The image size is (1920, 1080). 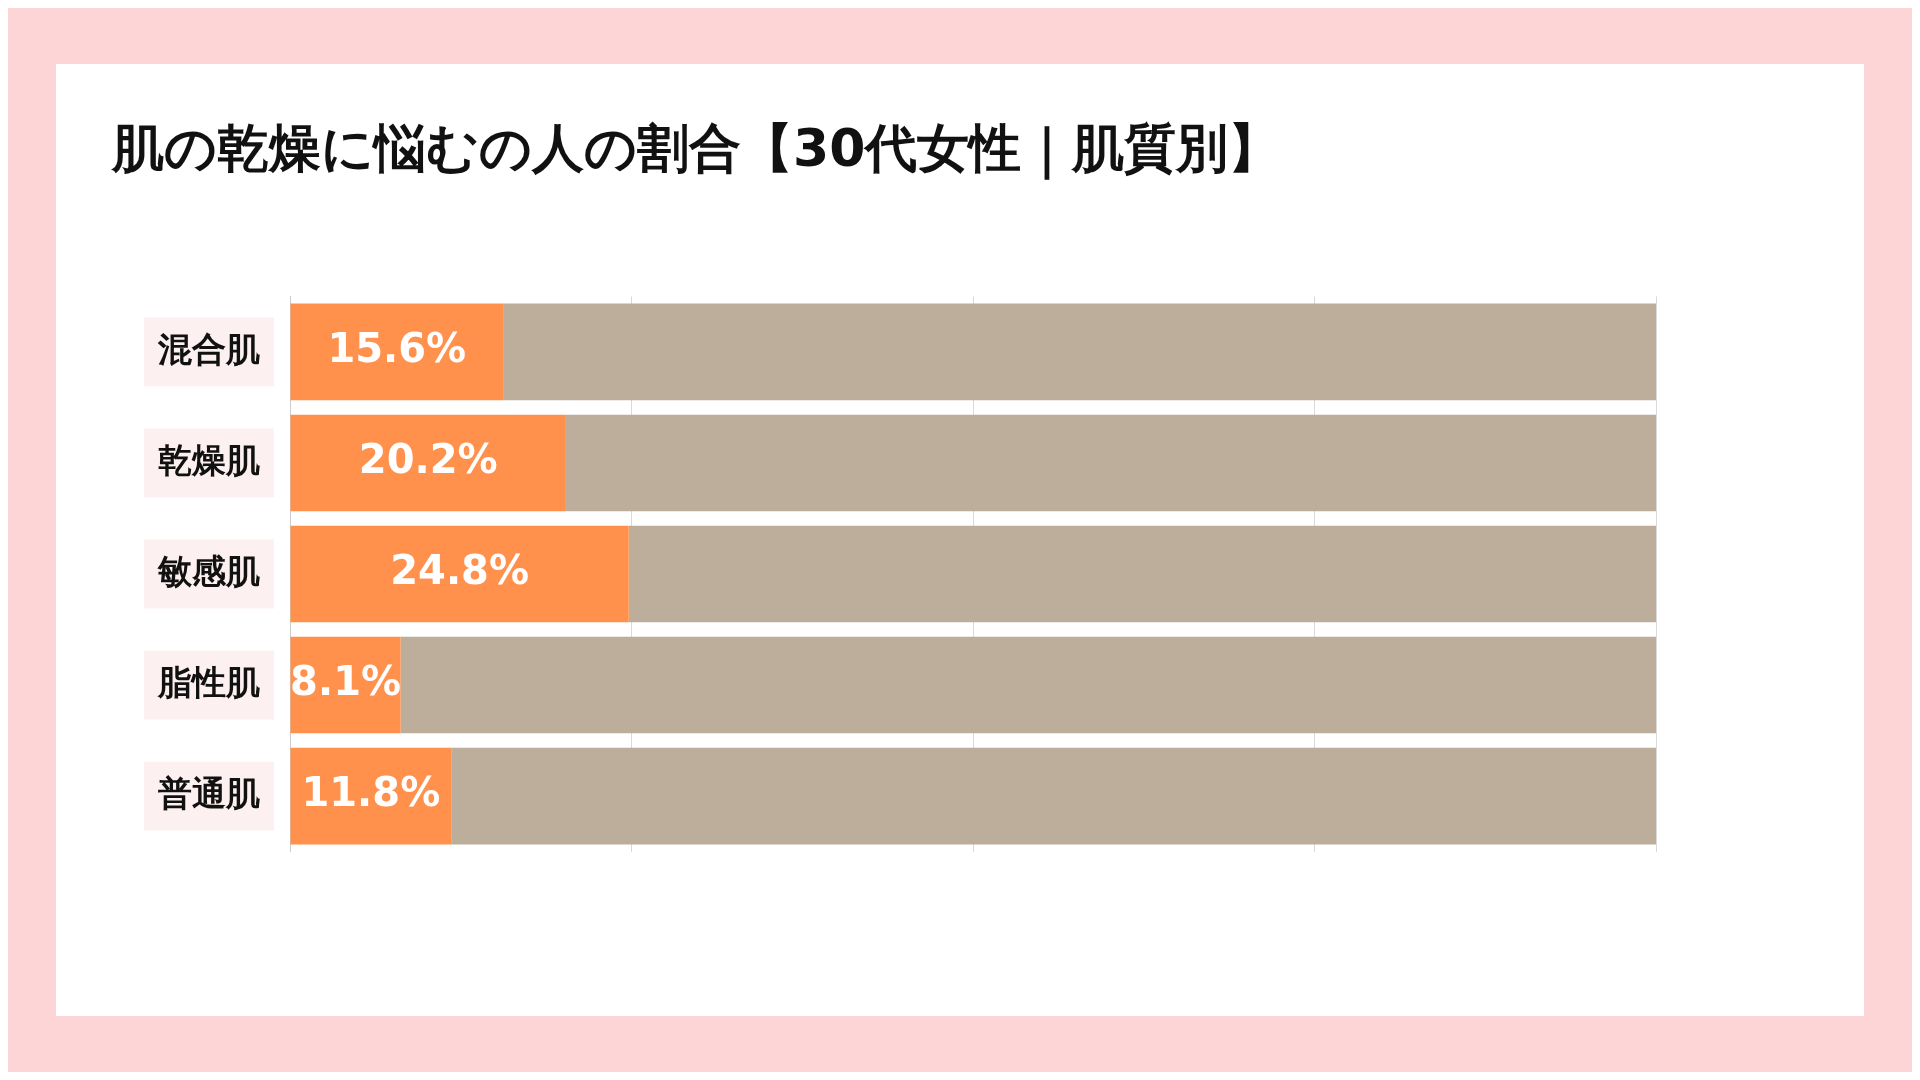 I want to click on data-label: 11.8%, so click(x=371, y=792).